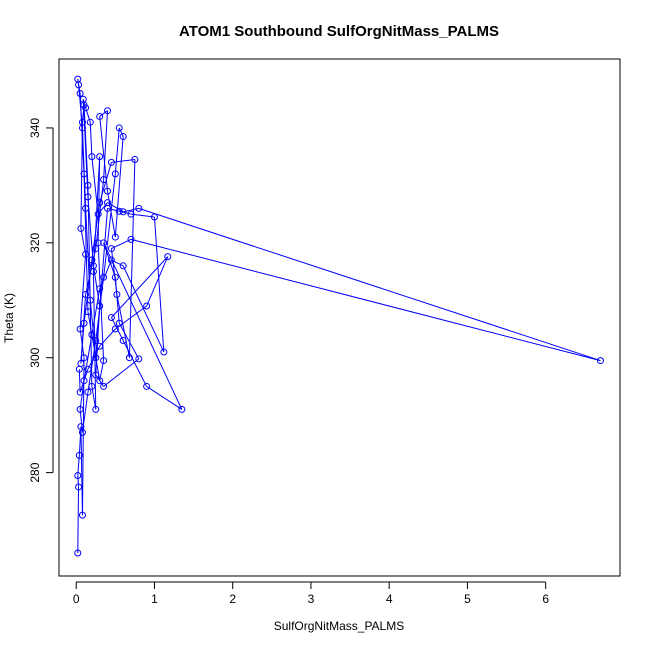 This screenshot has height=650, width=650. I want to click on x-tick-label: 6, so click(545, 599).